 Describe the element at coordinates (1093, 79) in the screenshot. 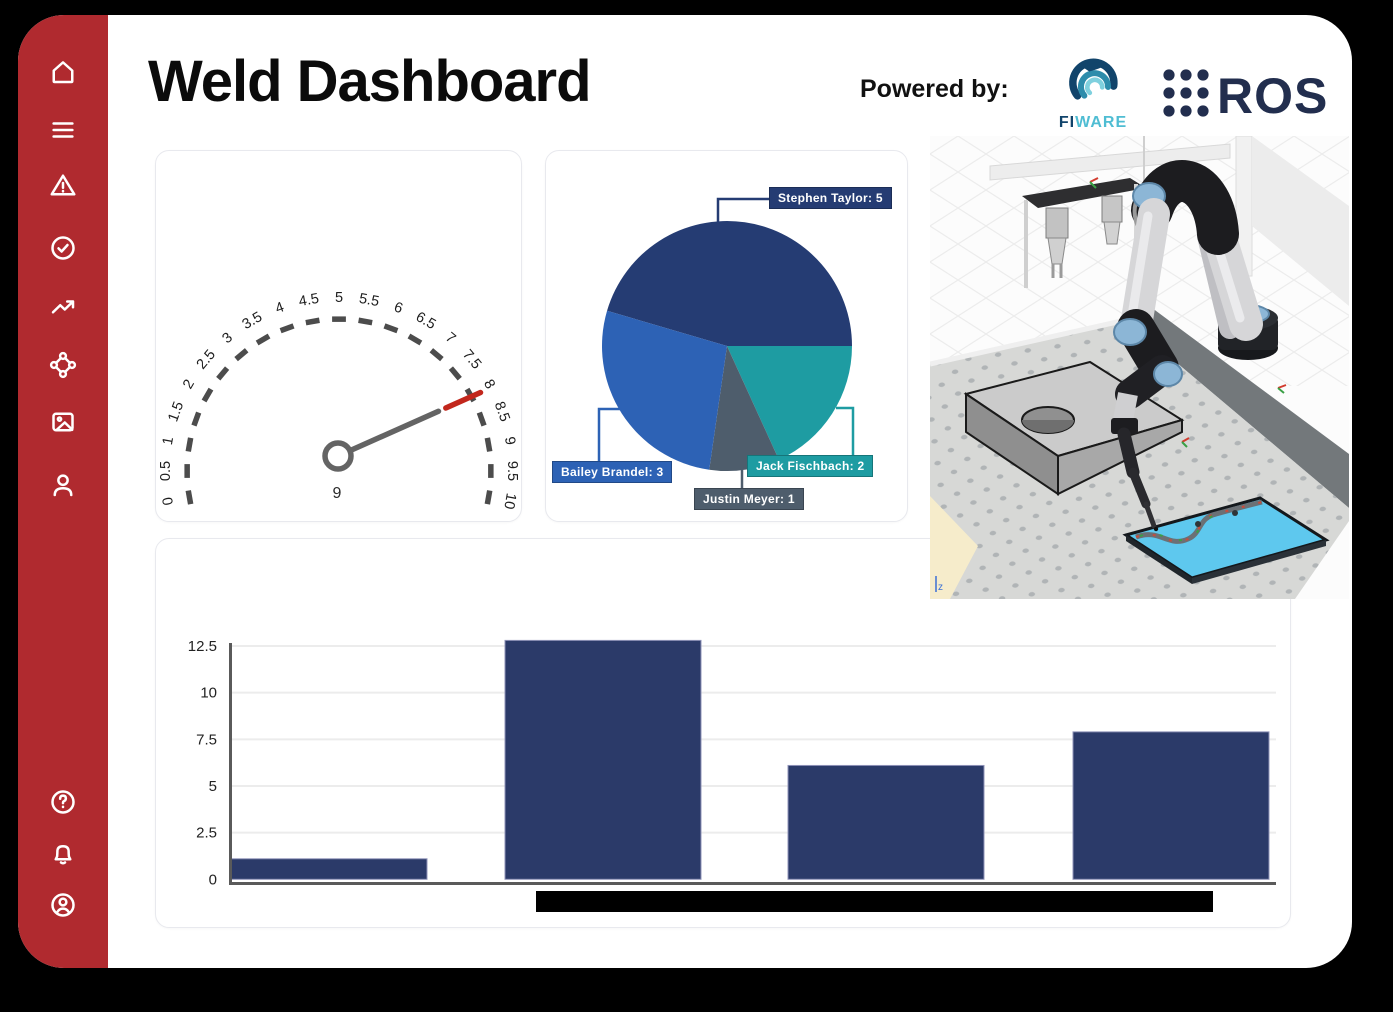

I see `fiware-logo-icon` at that location.